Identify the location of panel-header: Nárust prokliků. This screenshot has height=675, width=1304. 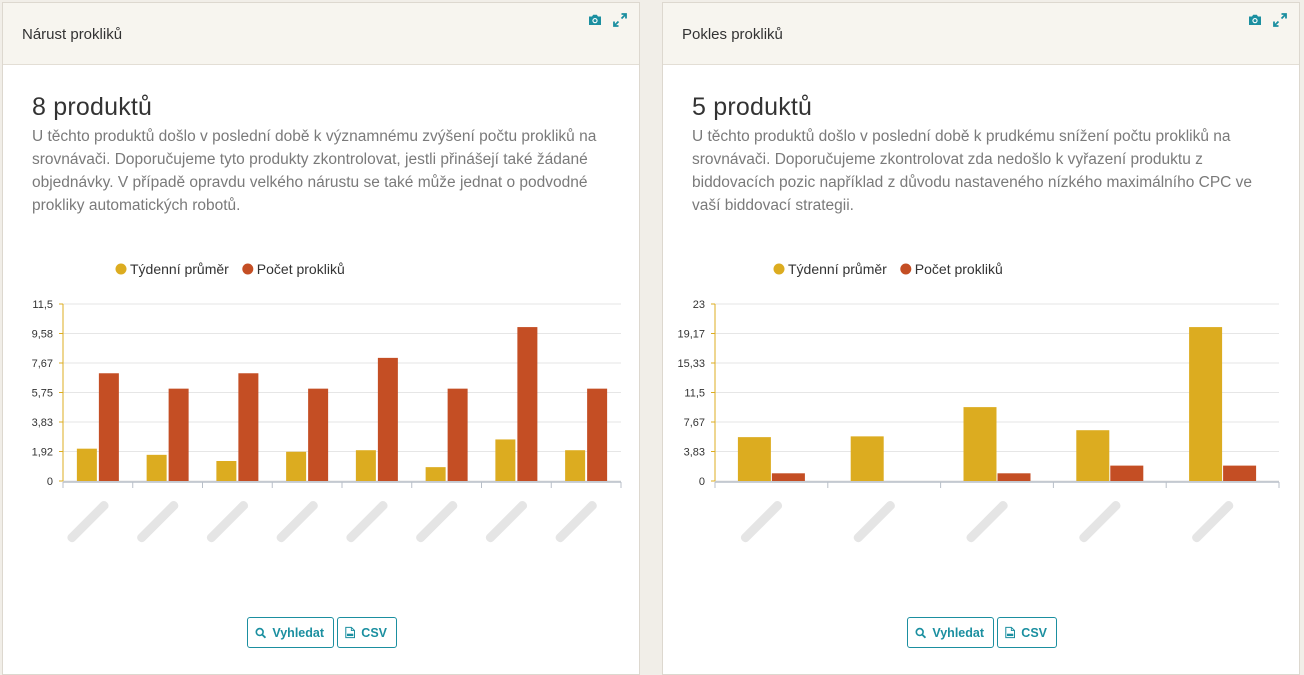
(321, 34).